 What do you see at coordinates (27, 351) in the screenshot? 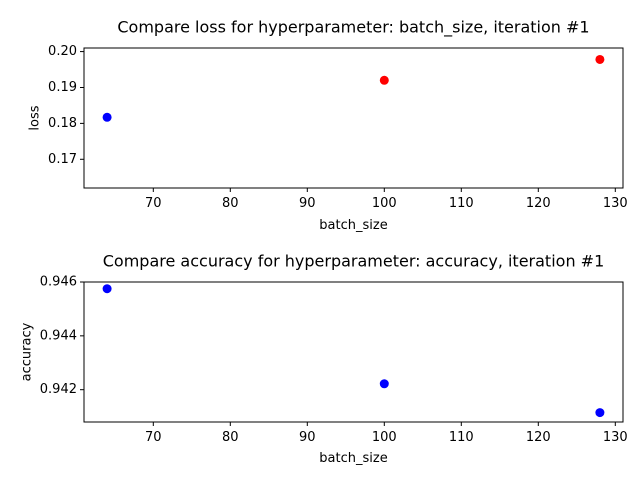
I see `y-axis-label: accuracy` at bounding box center [27, 351].